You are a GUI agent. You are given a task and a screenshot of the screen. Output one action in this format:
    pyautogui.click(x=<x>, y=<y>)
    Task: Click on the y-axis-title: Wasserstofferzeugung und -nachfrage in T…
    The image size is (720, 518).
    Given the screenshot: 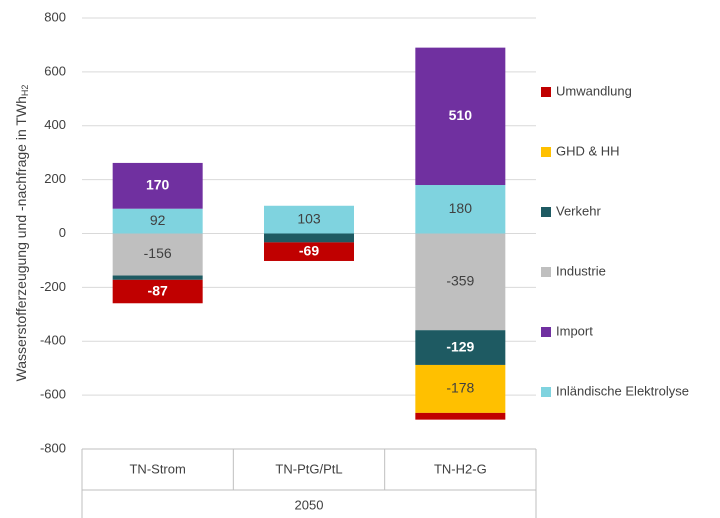 What is the action you would take?
    pyautogui.click(x=22, y=233)
    